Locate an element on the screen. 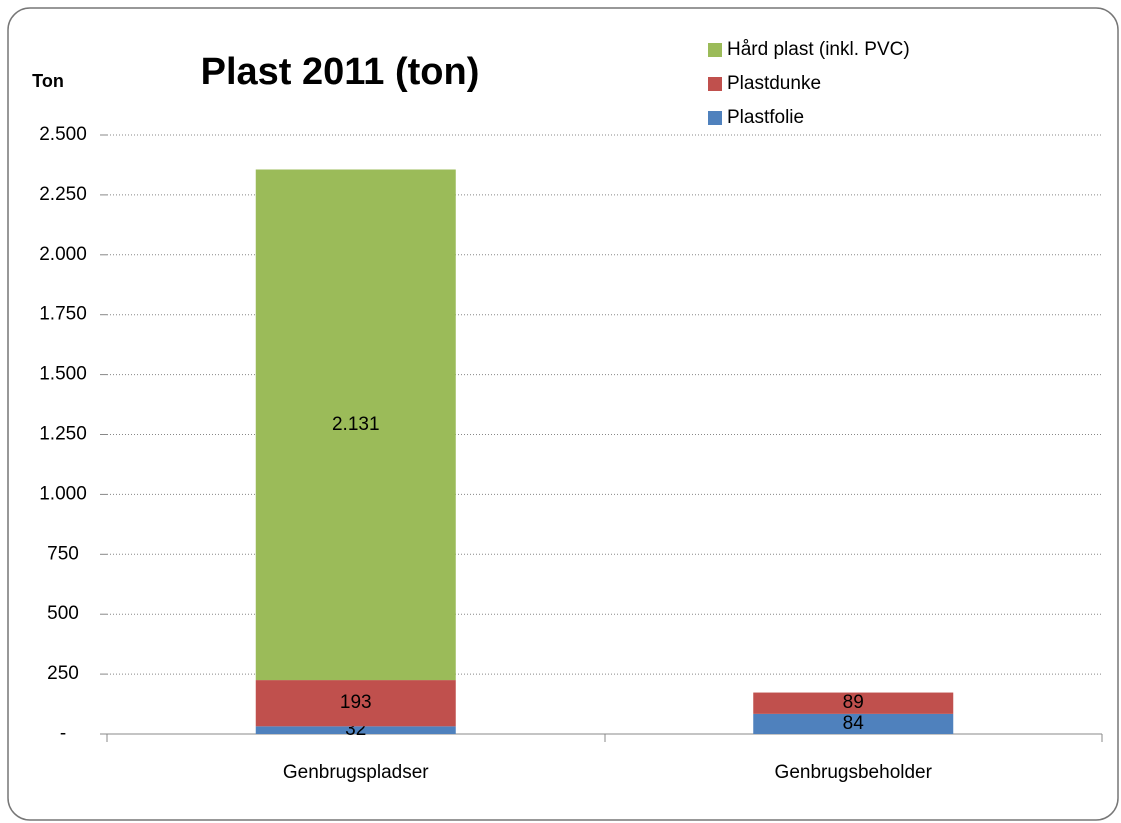  y-tick-label: 500 is located at coordinates (63, 613).